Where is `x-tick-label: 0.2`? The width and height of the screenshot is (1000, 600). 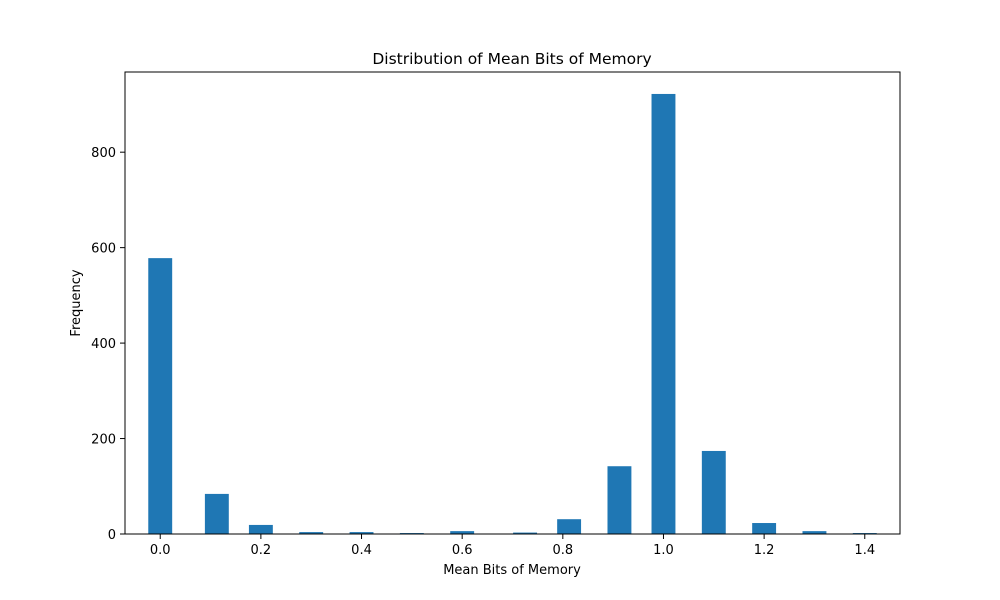
x-tick-label: 0.2 is located at coordinates (261, 550).